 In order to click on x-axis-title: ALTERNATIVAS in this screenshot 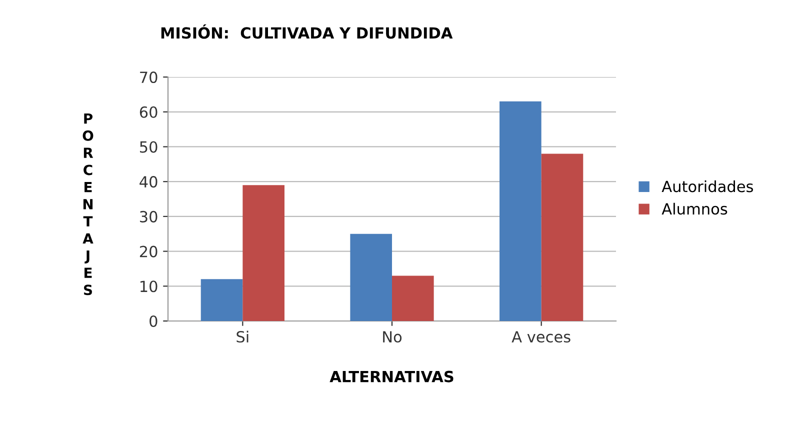, I will do `click(392, 376)`.